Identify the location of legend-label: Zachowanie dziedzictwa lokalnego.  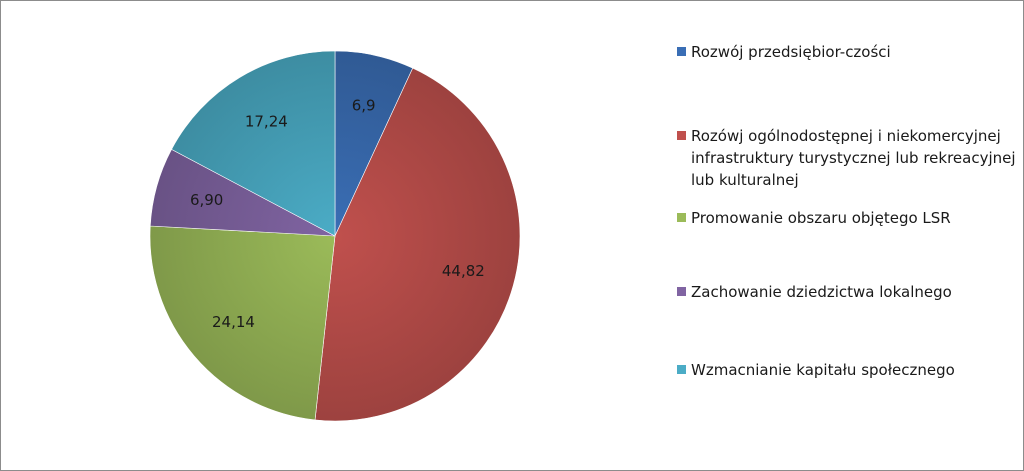
(821, 292).